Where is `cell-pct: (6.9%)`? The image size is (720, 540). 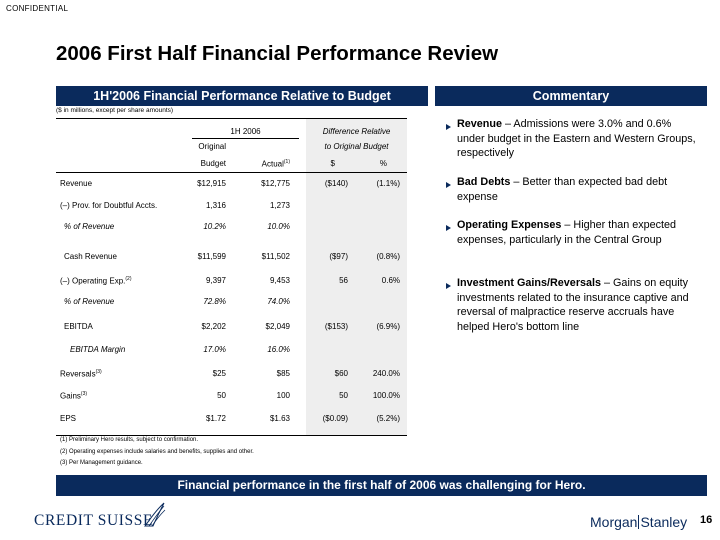 cell-pct: (6.9%) is located at coordinates (388, 326).